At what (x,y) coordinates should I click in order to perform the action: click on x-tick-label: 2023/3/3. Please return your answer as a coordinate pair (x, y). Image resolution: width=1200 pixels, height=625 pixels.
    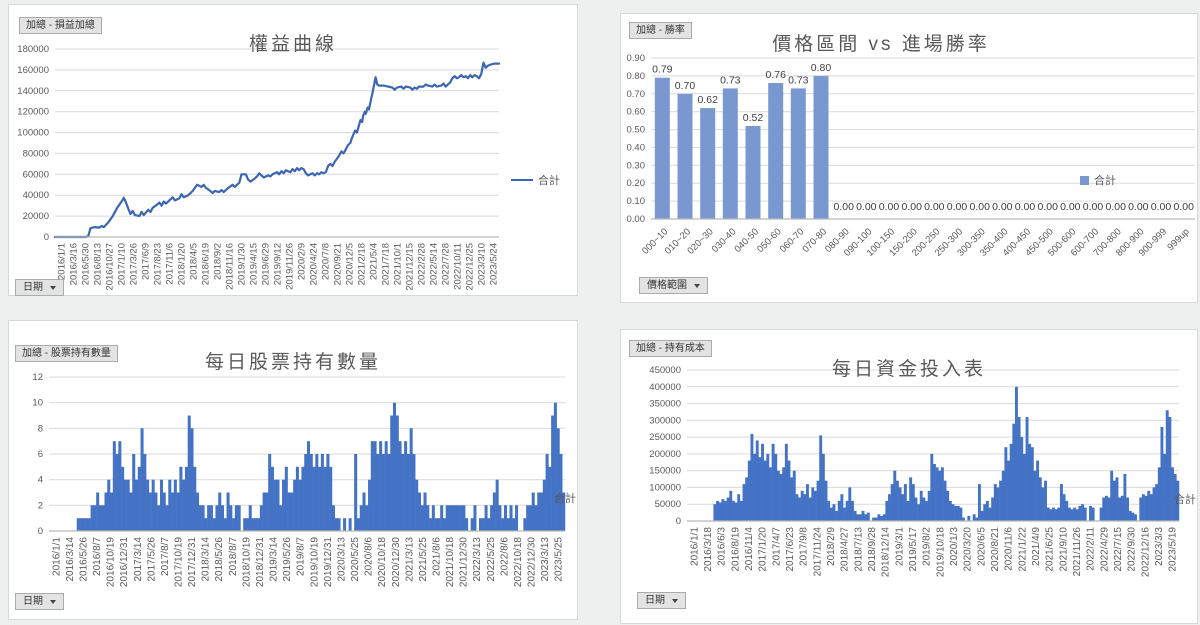
    Looking at the image, I should click on (1159, 546).